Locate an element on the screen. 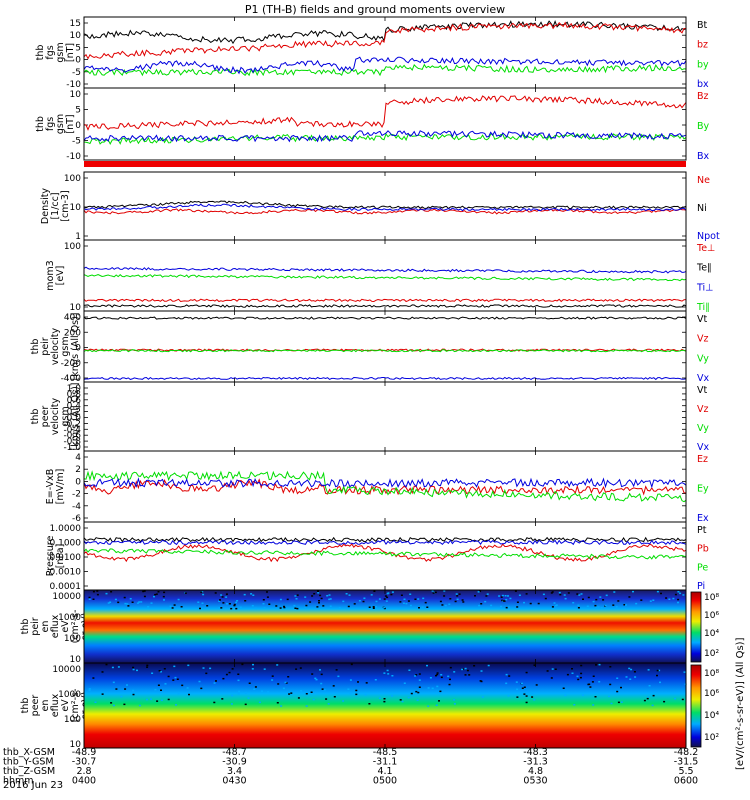 The image size is (750, 800). legend-vz: Vz is located at coordinates (703, 339).